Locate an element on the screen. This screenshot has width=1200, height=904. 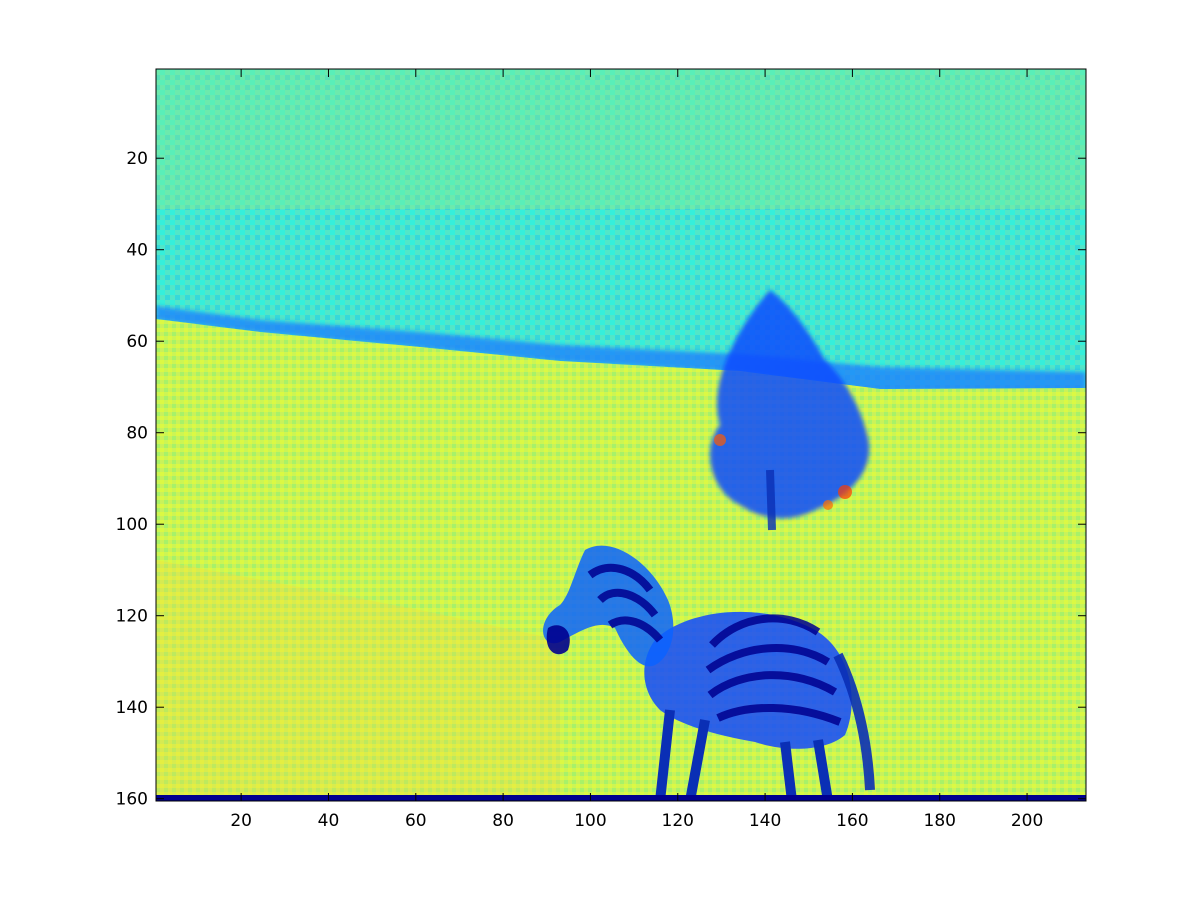
zebra-stripes is located at coordinates (714, 644).